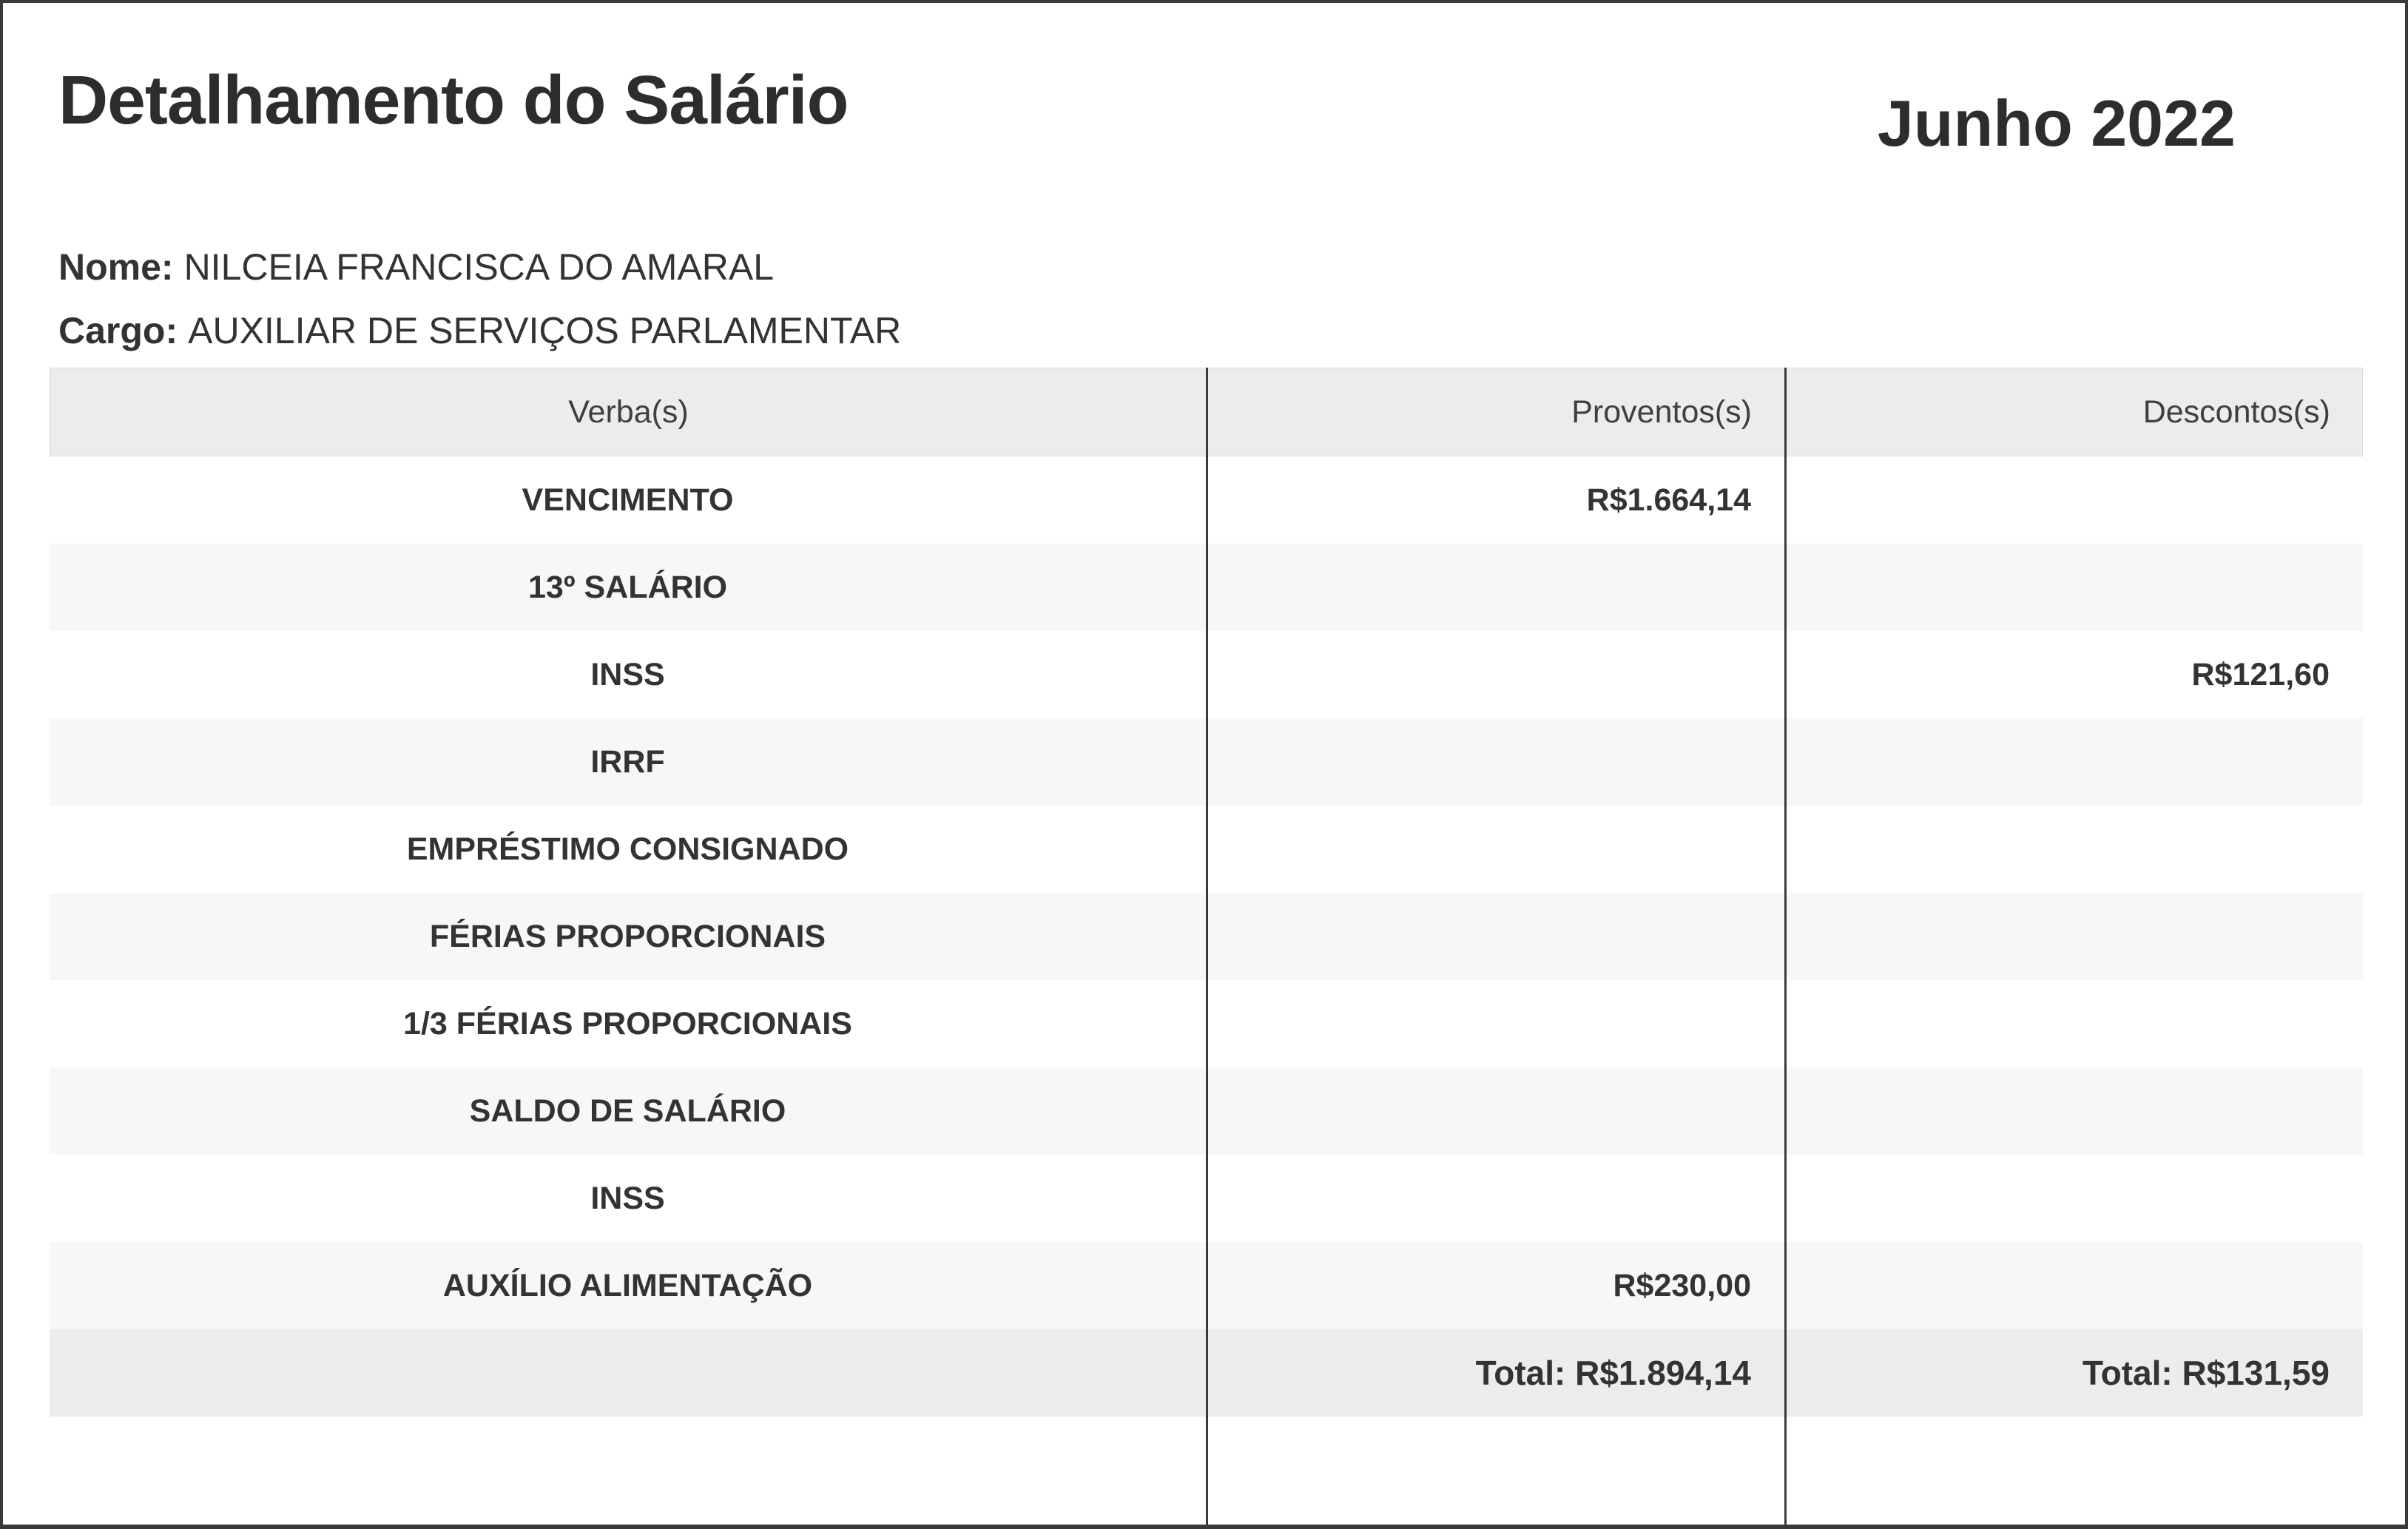 Image resolution: width=2408 pixels, height=1529 pixels. Describe the element at coordinates (479, 267) in the screenshot. I see `name-value: NILCEIA FRANCISCA DO AMARAL` at that location.